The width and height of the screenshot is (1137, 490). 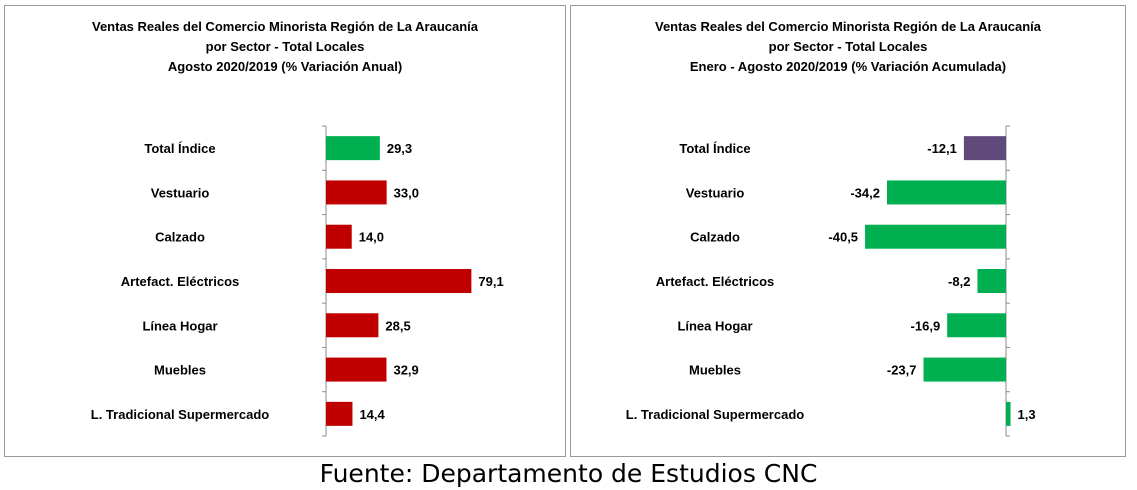 What do you see at coordinates (372, 414) in the screenshot?
I see `chart-0-value-label: 14,4` at bounding box center [372, 414].